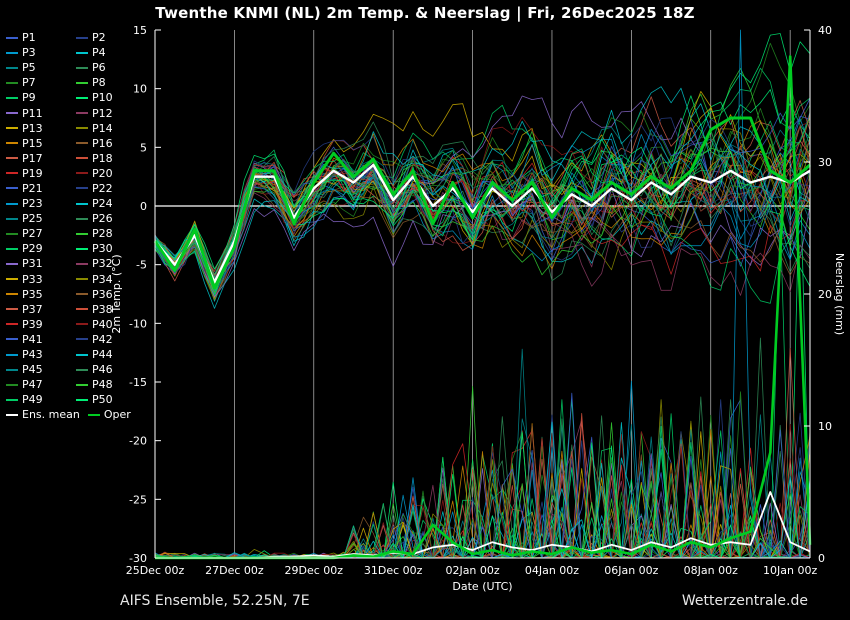 The height and width of the screenshot is (620, 850). I want to click on legend-label: P14, so click(102, 128).